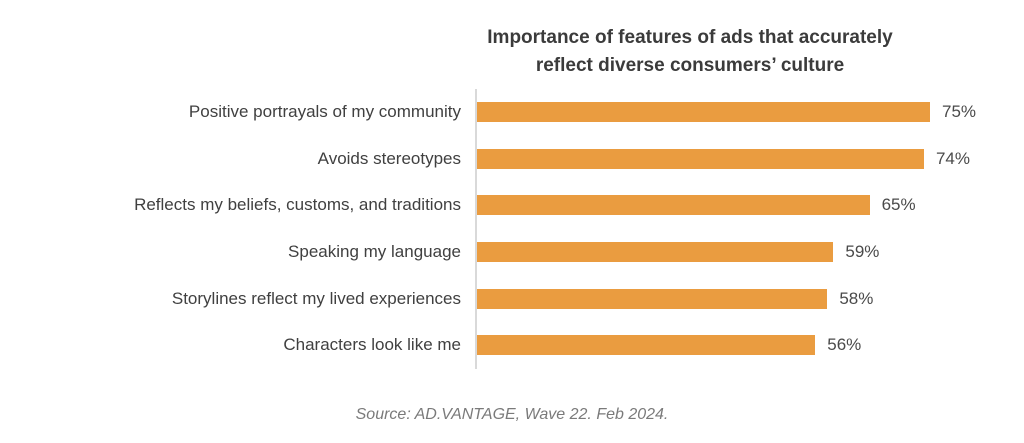 The width and height of the screenshot is (1024, 443). I want to click on bar-cell: 75%, so click(749, 112).